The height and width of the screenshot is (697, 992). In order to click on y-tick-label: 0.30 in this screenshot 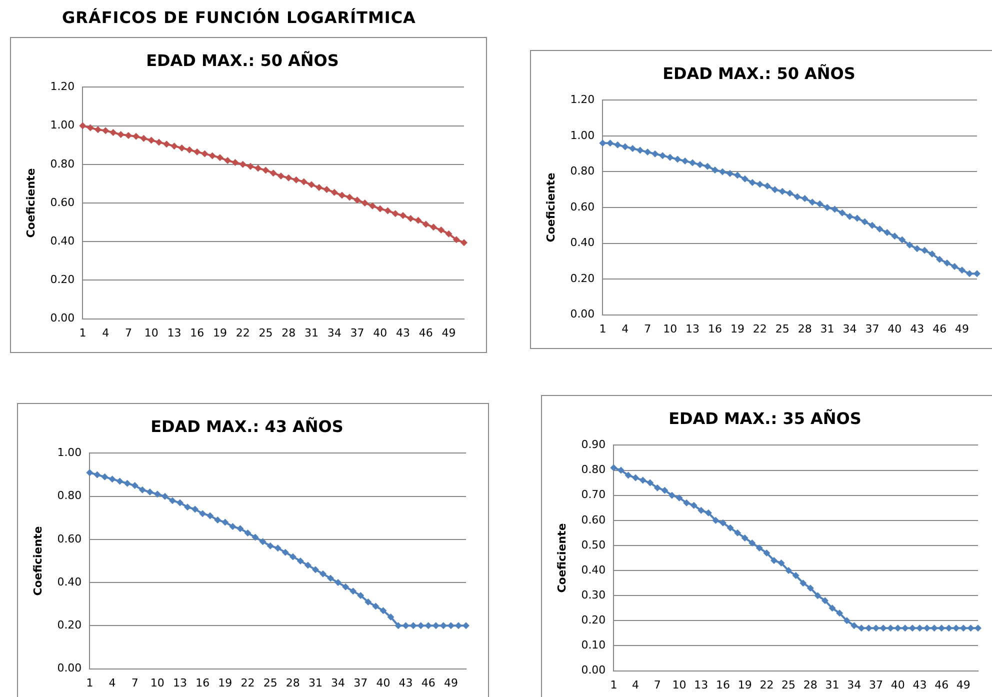, I will do `click(593, 595)`.